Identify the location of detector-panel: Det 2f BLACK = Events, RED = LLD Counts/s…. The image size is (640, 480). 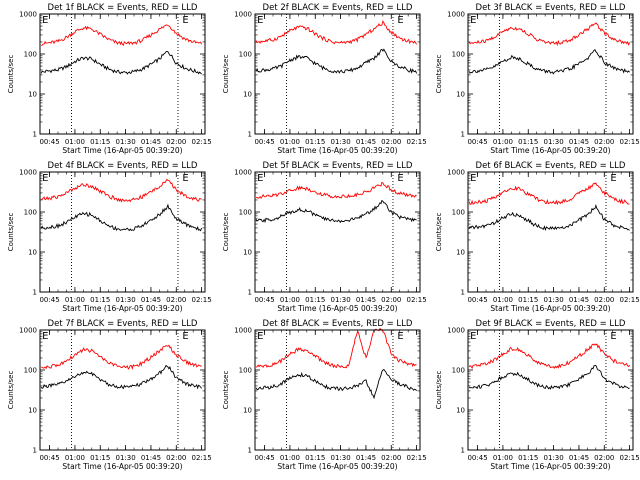
(324, 79).